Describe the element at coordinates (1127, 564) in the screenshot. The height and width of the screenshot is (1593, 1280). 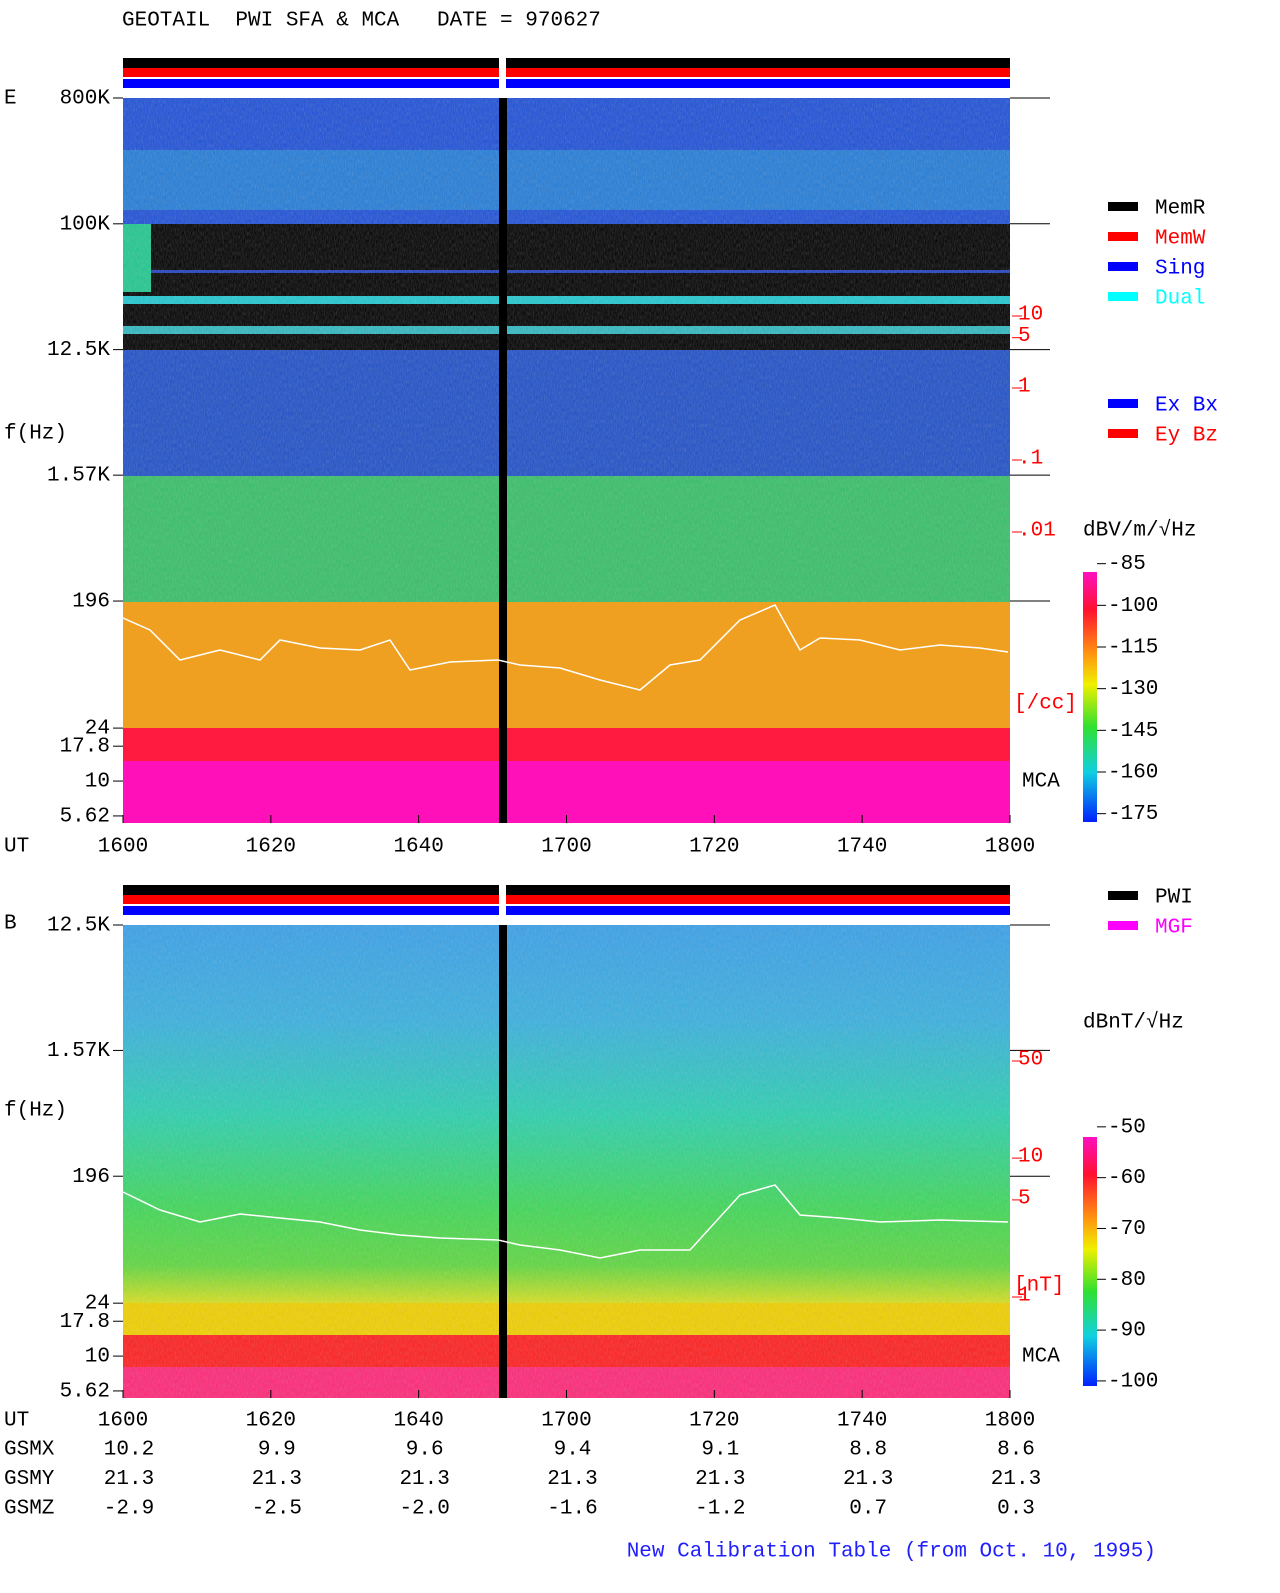
I see `colorbar-tick-label: -85` at that location.